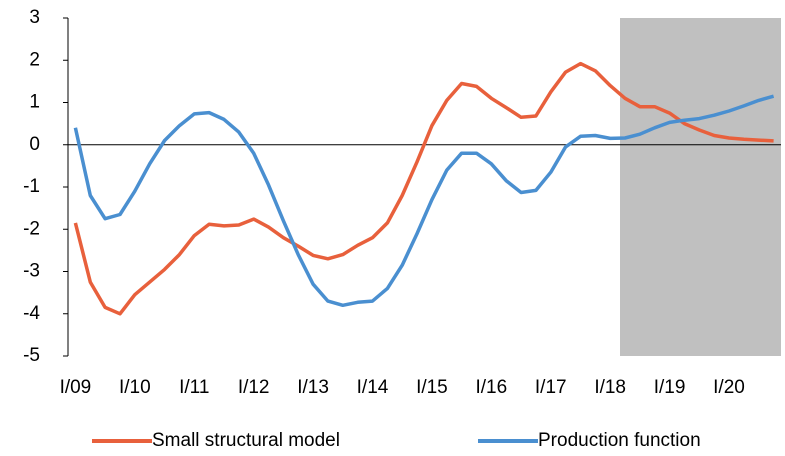 The height and width of the screenshot is (456, 785). I want to click on x-tick-label: I/10, so click(135, 387).